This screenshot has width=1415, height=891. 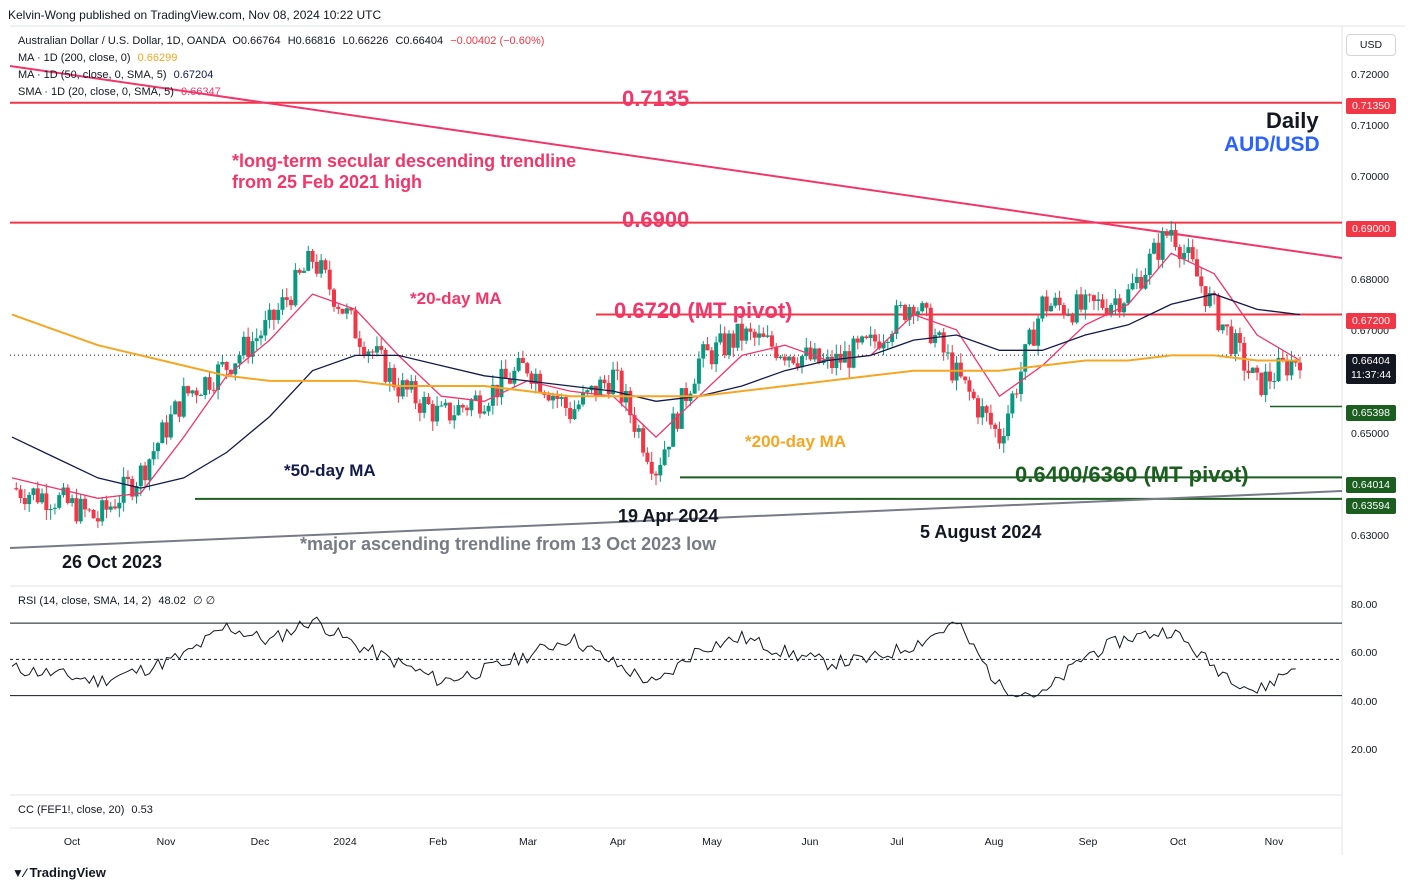 What do you see at coordinates (1371, 375) in the screenshot?
I see `bar-timer: 11:37:44` at bounding box center [1371, 375].